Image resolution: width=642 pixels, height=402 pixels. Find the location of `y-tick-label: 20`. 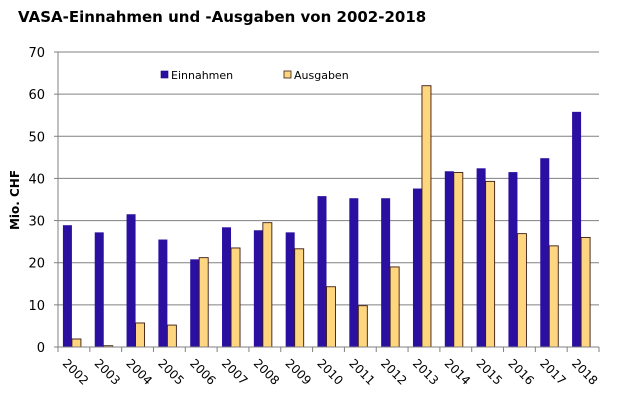

y-tick-label: 20 is located at coordinates (36, 264).